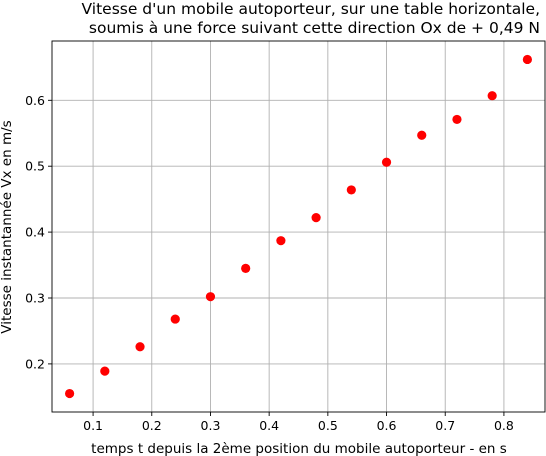  I want to click on x-tick-label: 0.1, so click(93, 425).